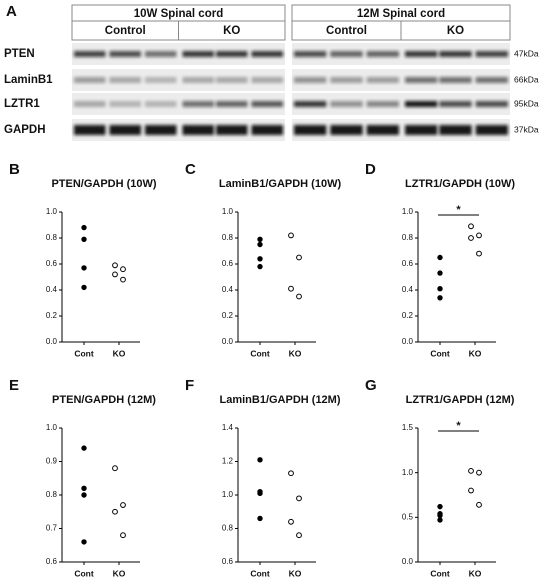 This screenshot has width=550, height=583. I want to click on panel-letter: E, so click(14, 385).